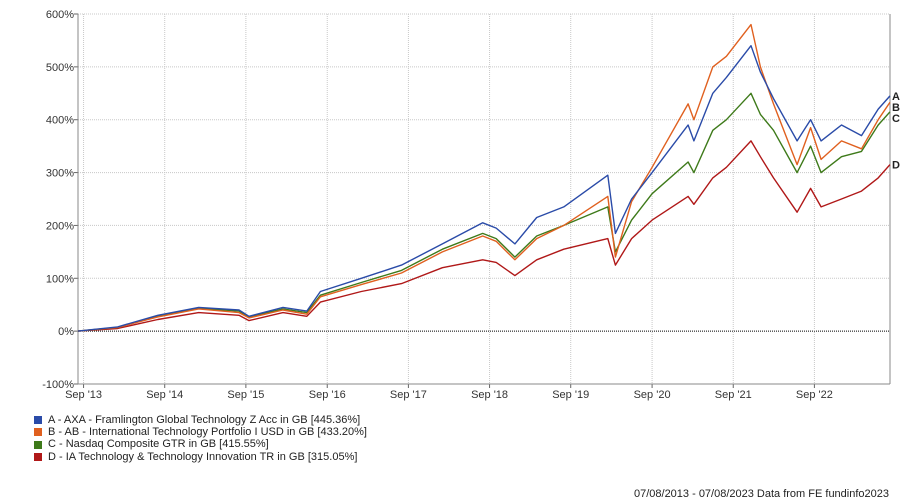 The height and width of the screenshot is (501, 900). Describe the element at coordinates (896, 97) in the screenshot. I see `end-label-a: A` at that location.